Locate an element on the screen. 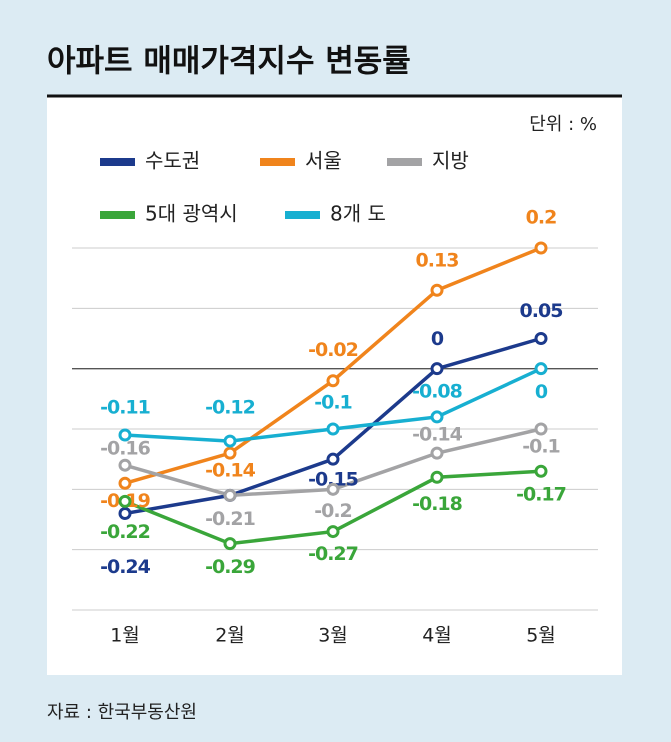  data-label: -0.18 is located at coordinates (437, 504).